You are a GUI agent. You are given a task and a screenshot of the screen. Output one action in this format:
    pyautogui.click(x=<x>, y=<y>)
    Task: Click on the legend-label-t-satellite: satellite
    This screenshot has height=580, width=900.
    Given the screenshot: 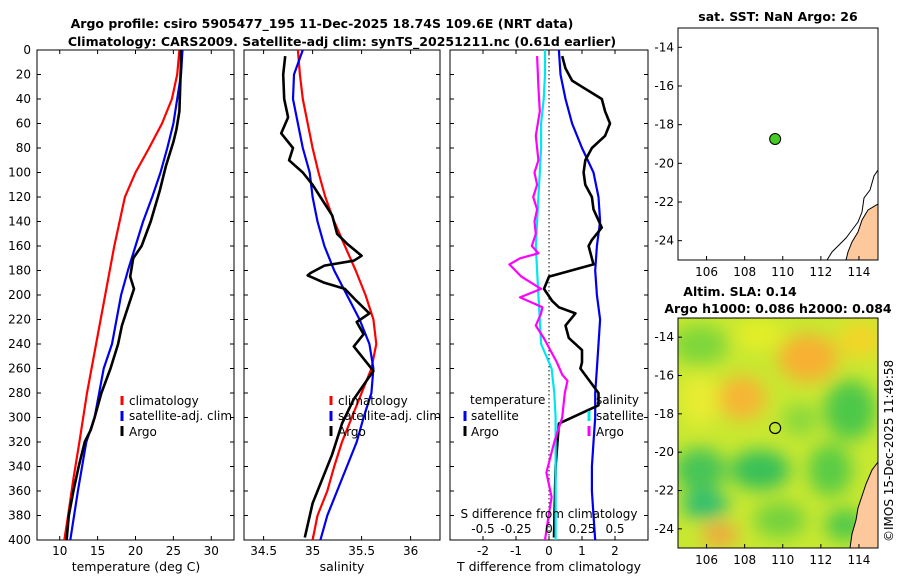 What is the action you would take?
    pyautogui.click(x=495, y=416)
    